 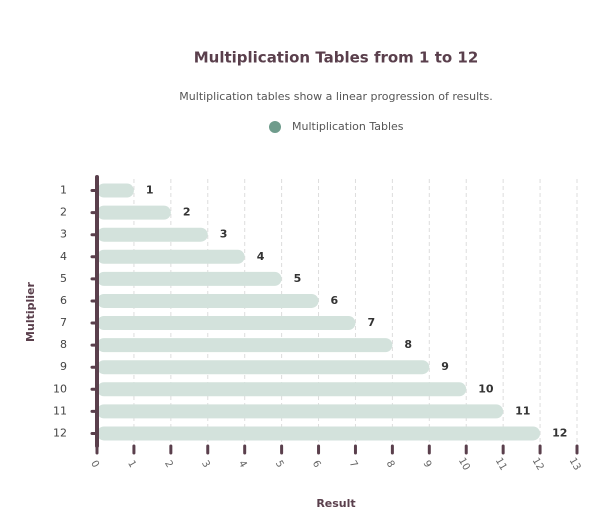 I want to click on x-axis-label: Result, so click(x=335, y=503).